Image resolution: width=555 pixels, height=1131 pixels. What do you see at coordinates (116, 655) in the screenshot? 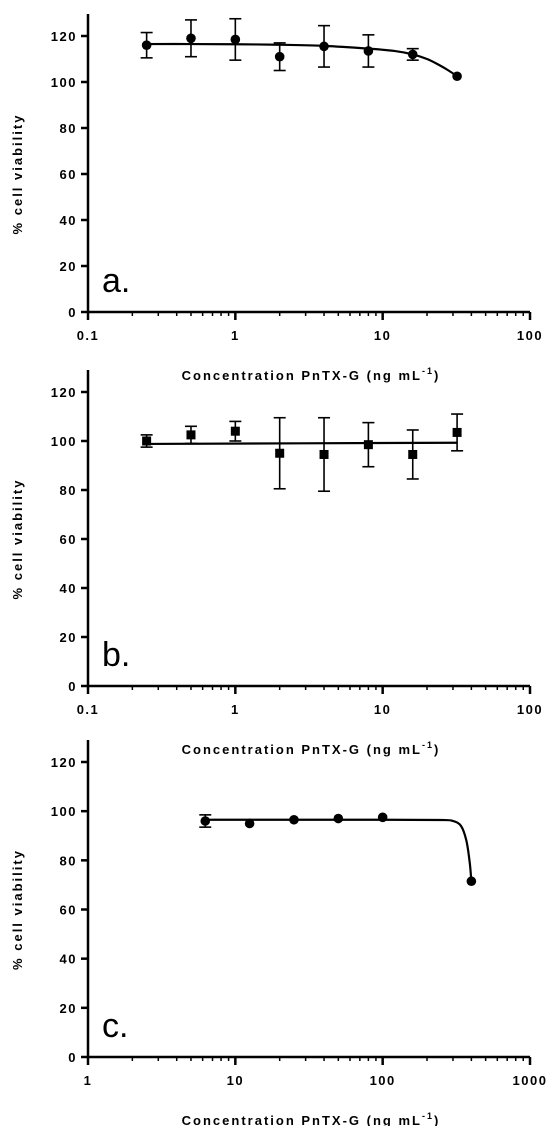
I see `panel-label: b.` at bounding box center [116, 655].